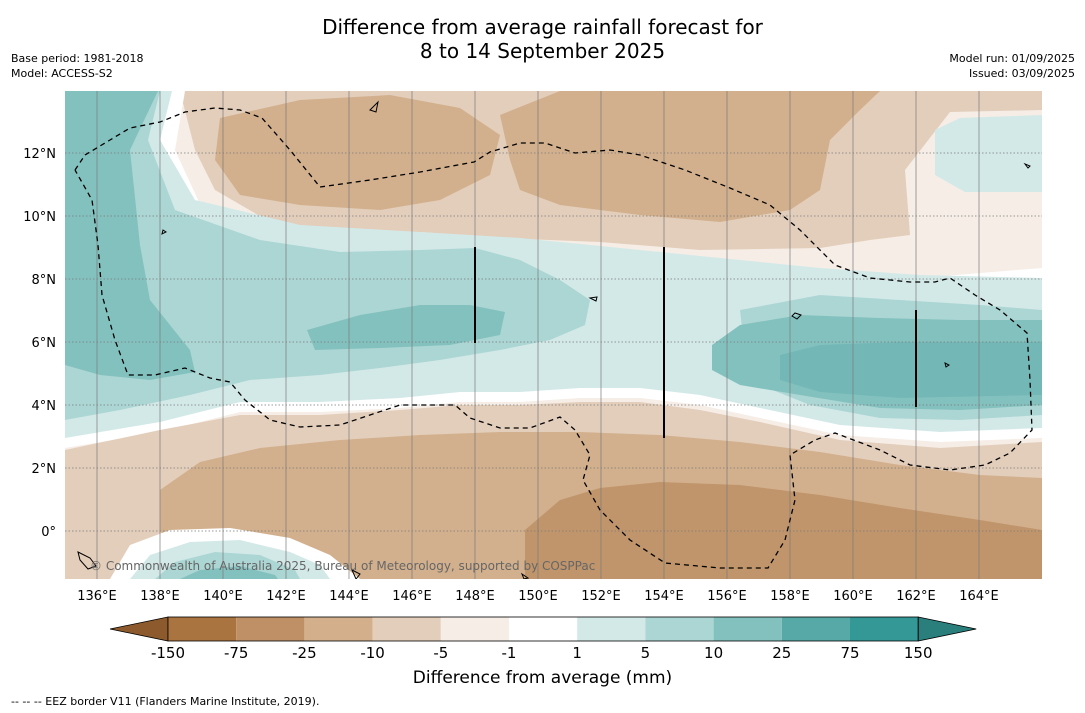 Image resolution: width=1085 pixels, height=713 pixels. What do you see at coordinates (849, 653) in the screenshot?
I see `legend-tick-label: 75` at bounding box center [849, 653].